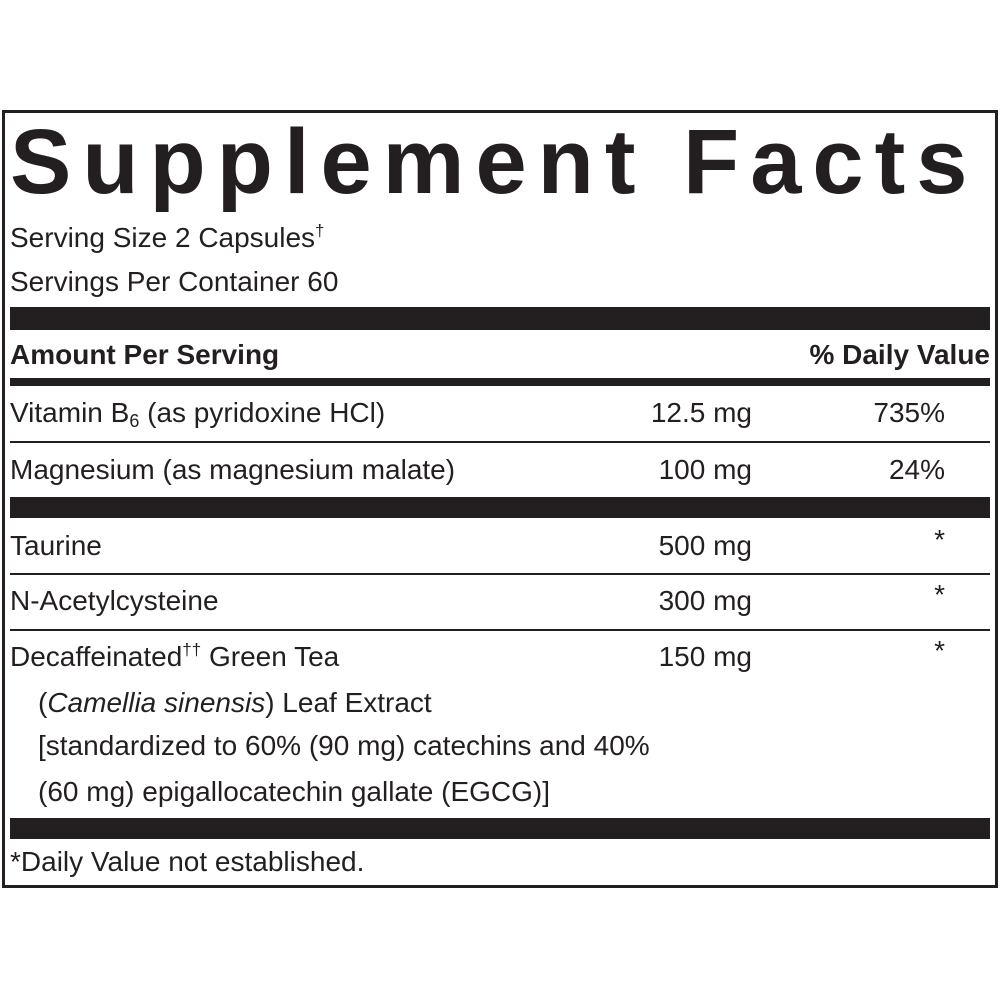 The height and width of the screenshot is (1000, 1000). I want to click on nutrient-name: Magnesium (as magnesium malate), so click(233, 469).